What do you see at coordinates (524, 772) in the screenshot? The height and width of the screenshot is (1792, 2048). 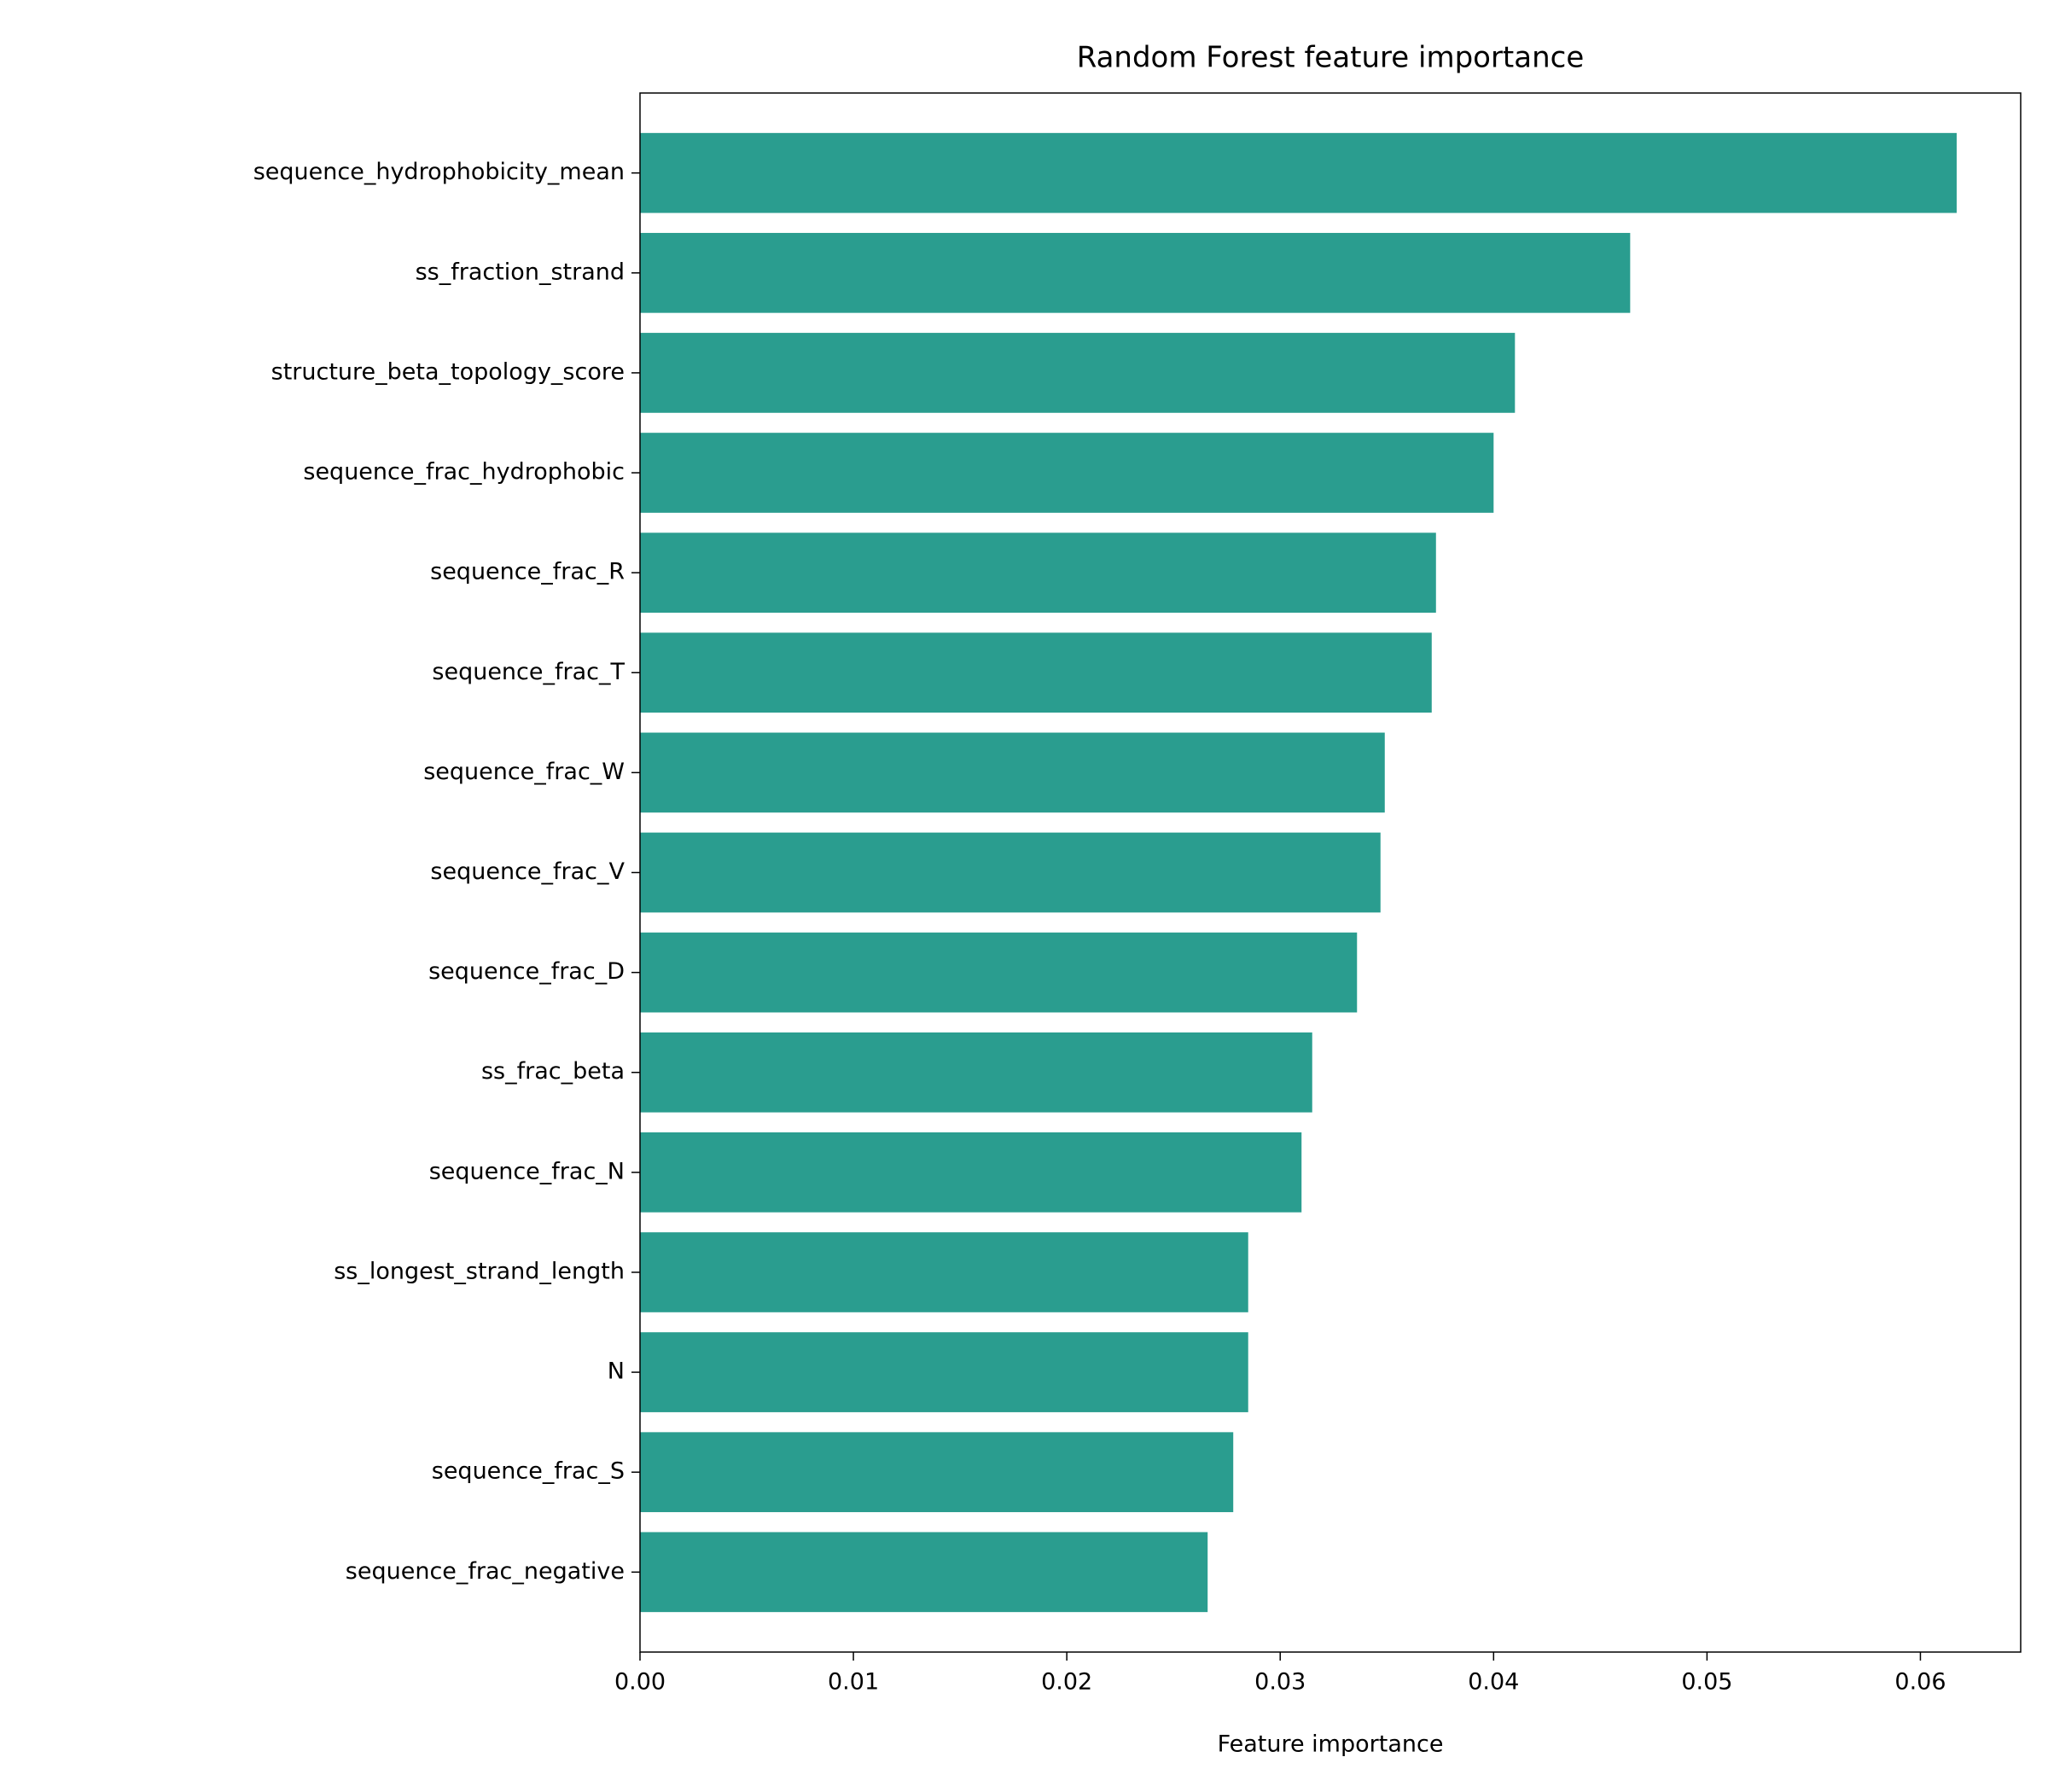 I see `y-tick-label: sequence_frac_W` at bounding box center [524, 772].